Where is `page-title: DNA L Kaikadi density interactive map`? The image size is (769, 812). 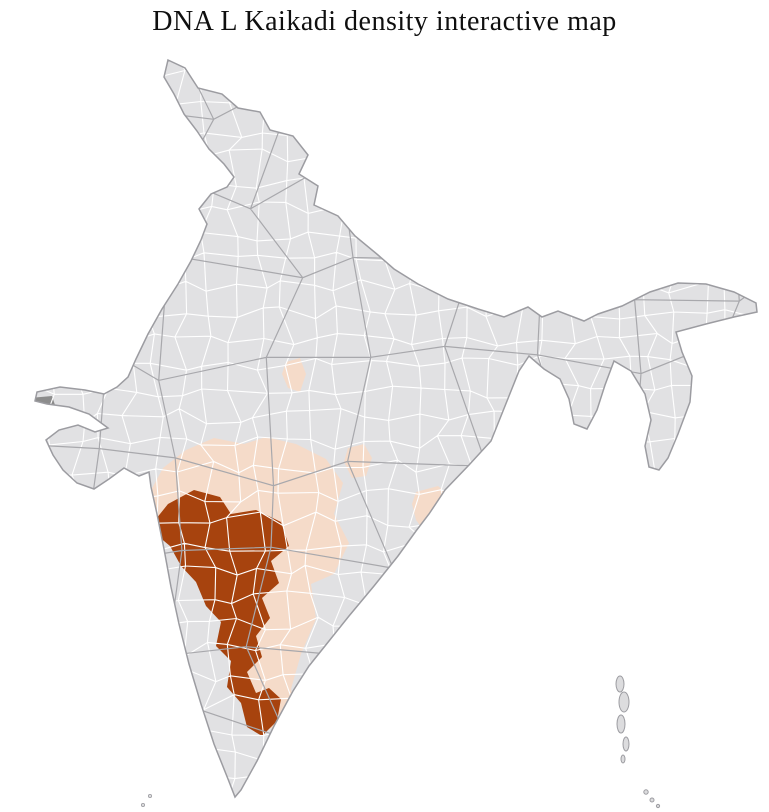 page-title: DNA L Kaikadi density interactive map is located at coordinates (384, 21).